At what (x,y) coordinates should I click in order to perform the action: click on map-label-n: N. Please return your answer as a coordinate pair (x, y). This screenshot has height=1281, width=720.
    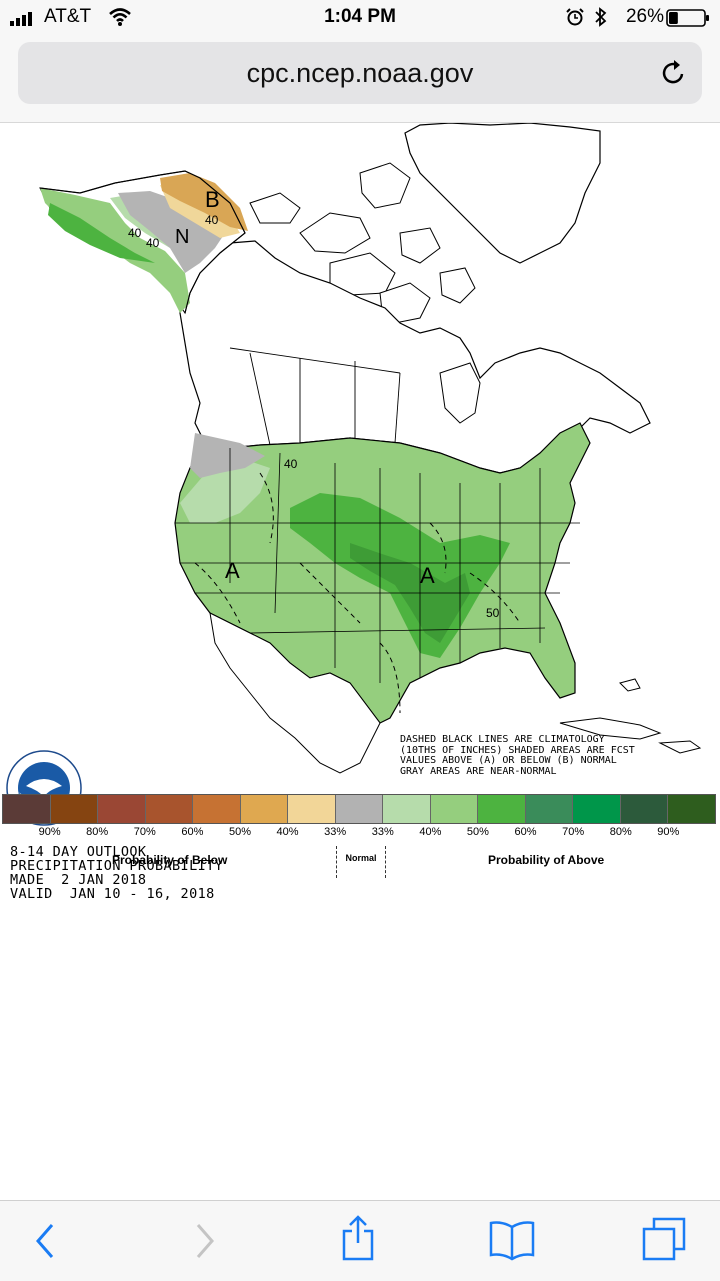
    Looking at the image, I should click on (182, 237).